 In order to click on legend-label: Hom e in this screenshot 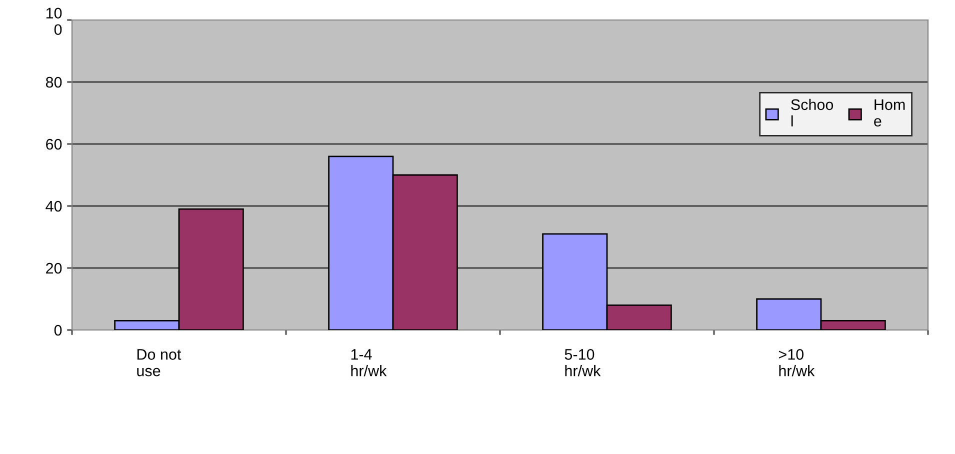, I will do `click(889, 113)`.